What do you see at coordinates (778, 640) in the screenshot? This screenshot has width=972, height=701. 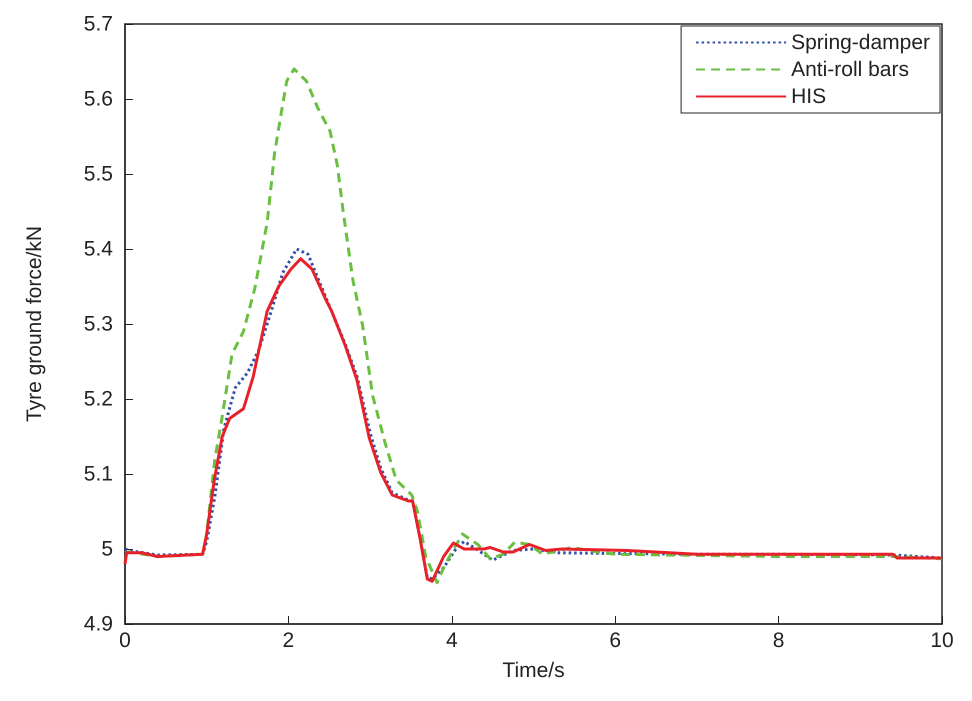 I see `x-tick-label: 8` at bounding box center [778, 640].